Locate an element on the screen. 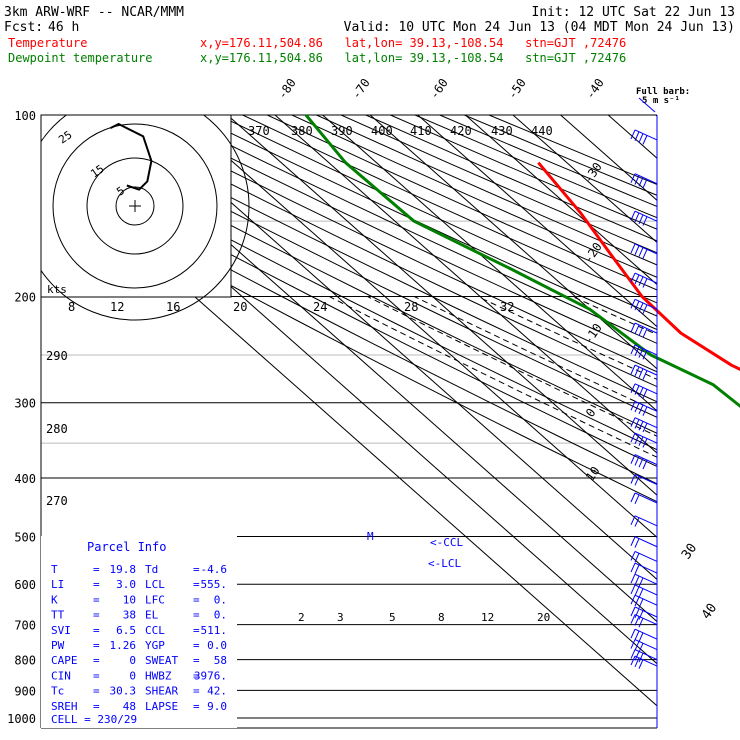 The image size is (740, 740). mixing-ratio-label: 20 is located at coordinates (543, 617).